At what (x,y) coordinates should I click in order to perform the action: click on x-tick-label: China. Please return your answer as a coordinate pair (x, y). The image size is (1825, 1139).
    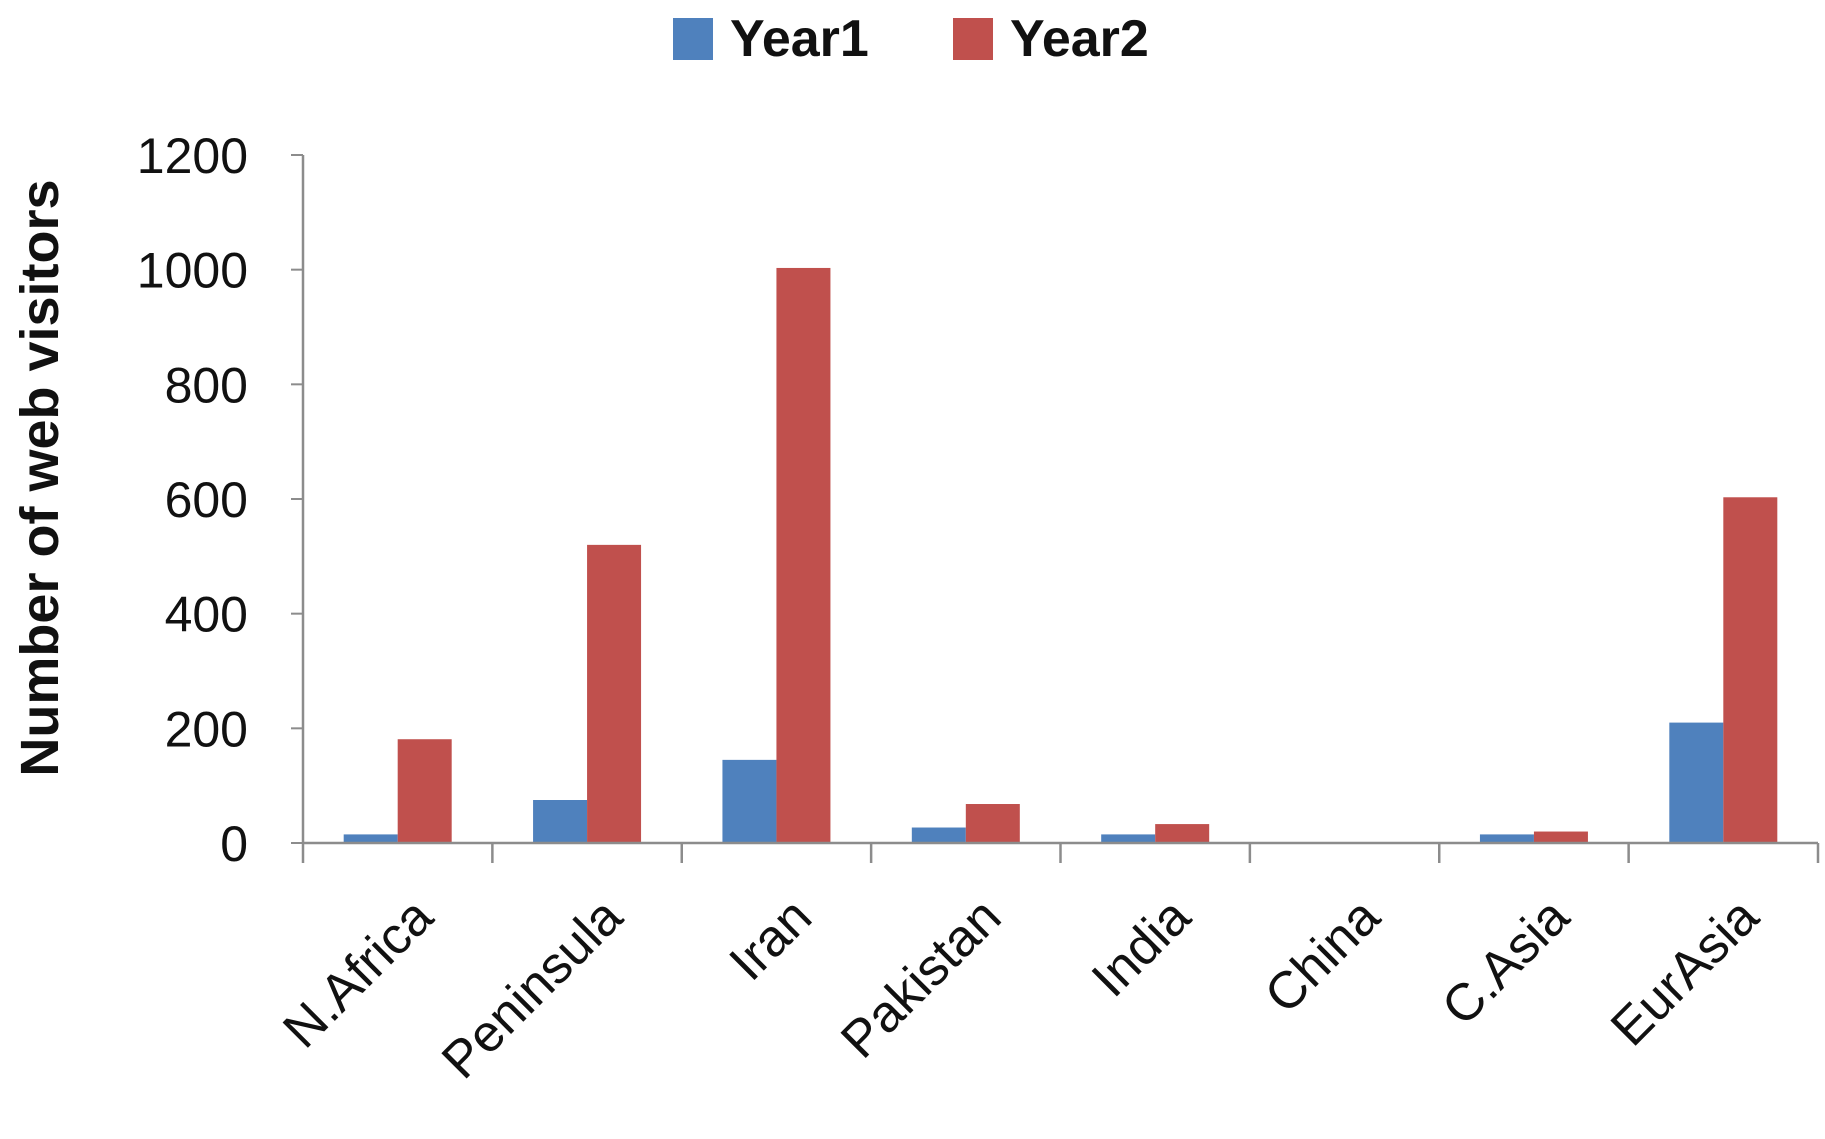
    Looking at the image, I should click on (1322, 955).